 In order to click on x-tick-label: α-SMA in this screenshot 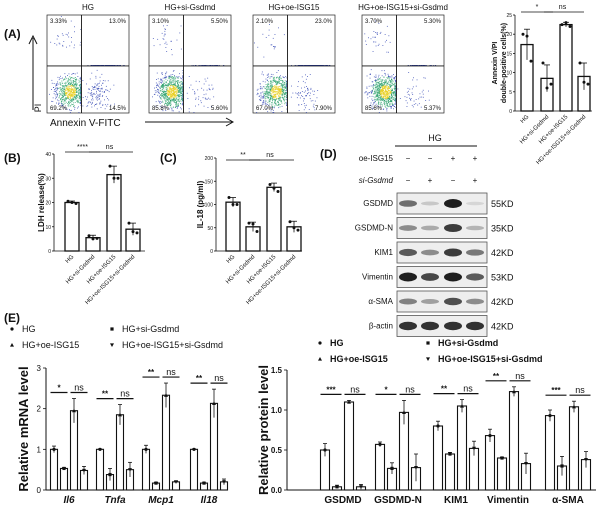, I will do `click(568, 500)`.